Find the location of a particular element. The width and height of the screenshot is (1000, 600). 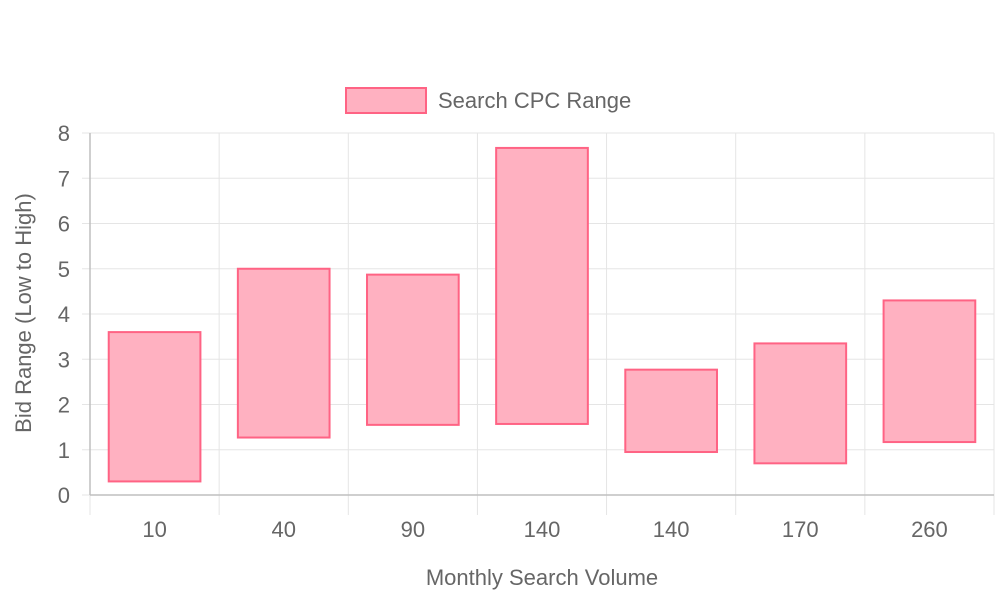

x-tick-label: 40 is located at coordinates (283, 529).